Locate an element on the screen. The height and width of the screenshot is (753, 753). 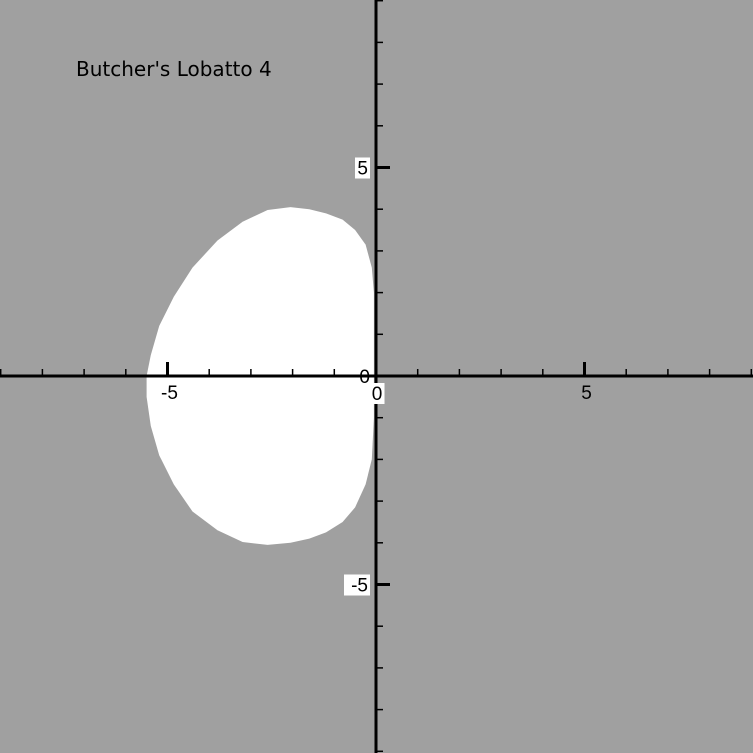
x-tick-label: 5 is located at coordinates (586, 393).